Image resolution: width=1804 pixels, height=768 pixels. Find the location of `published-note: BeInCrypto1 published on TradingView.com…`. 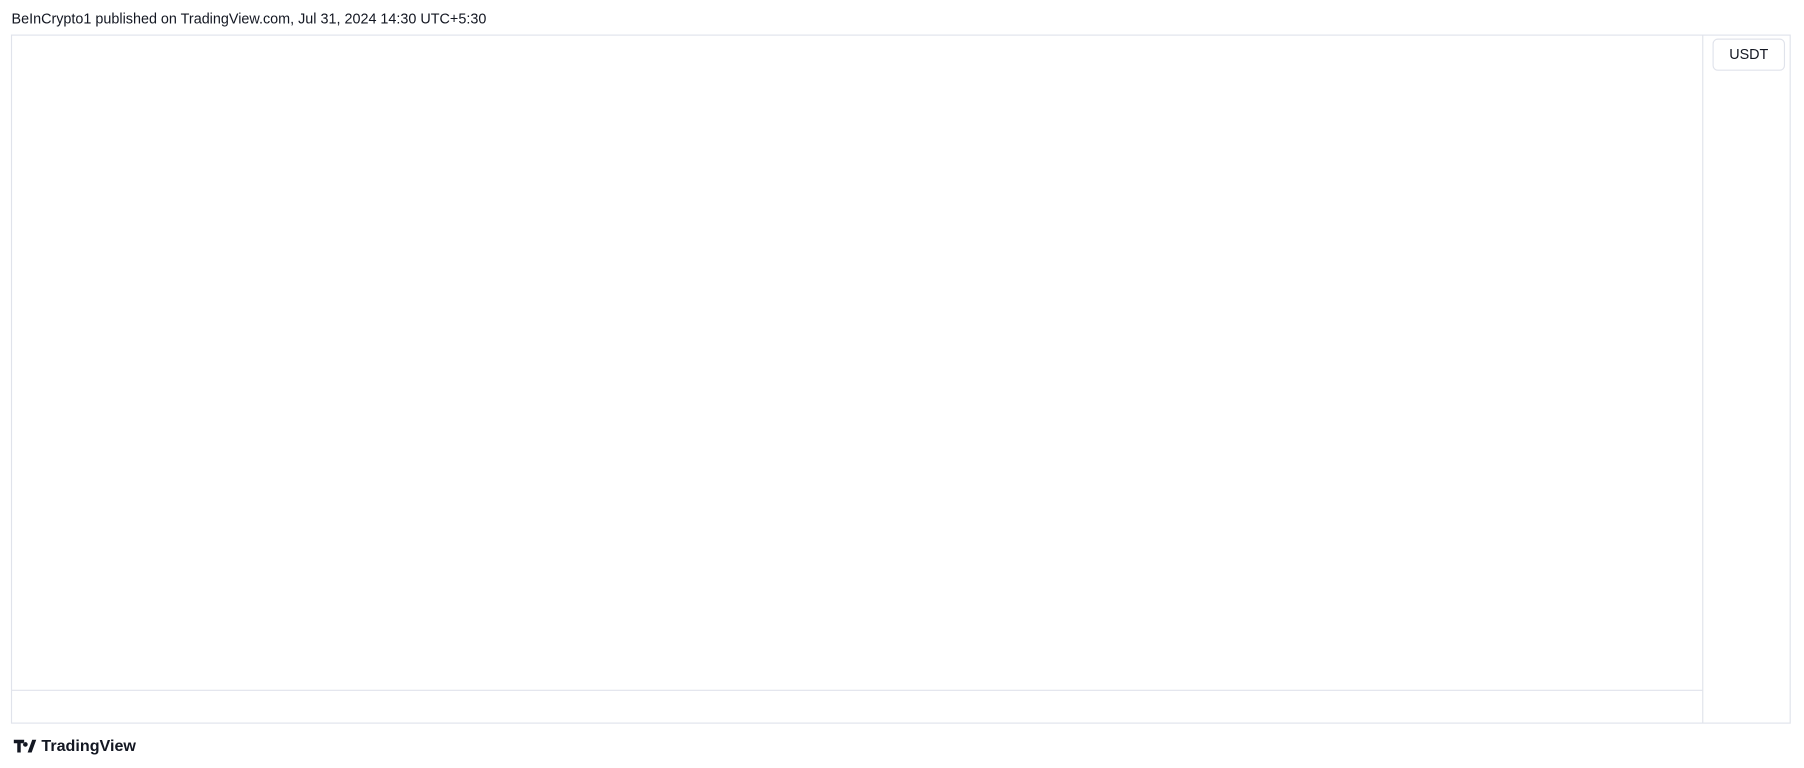

published-note: BeInCrypto1 published on TradingView.com… is located at coordinates (249, 19).